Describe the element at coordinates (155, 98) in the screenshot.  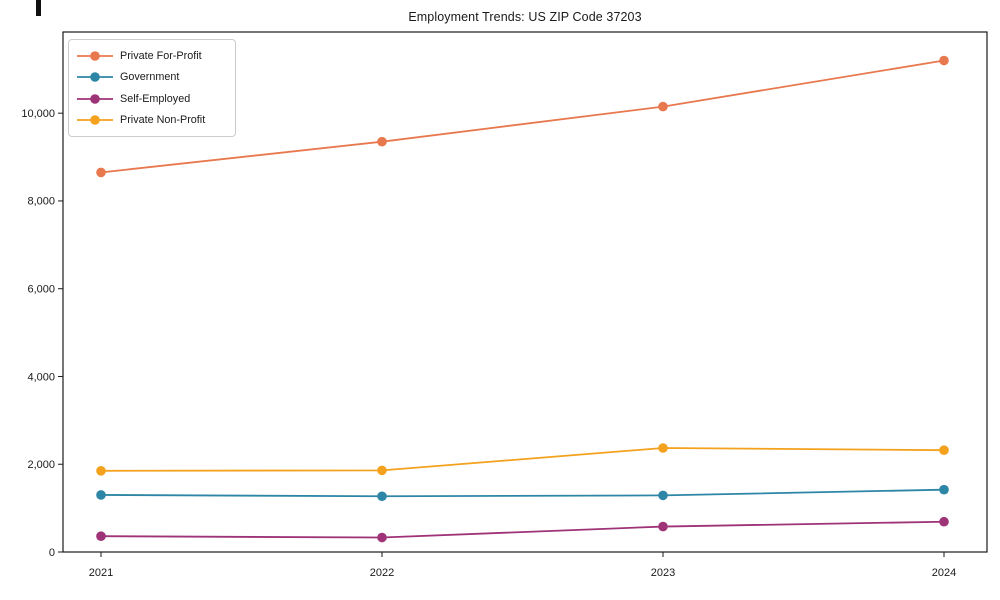
I see `legend-label: Self-Employed` at that location.